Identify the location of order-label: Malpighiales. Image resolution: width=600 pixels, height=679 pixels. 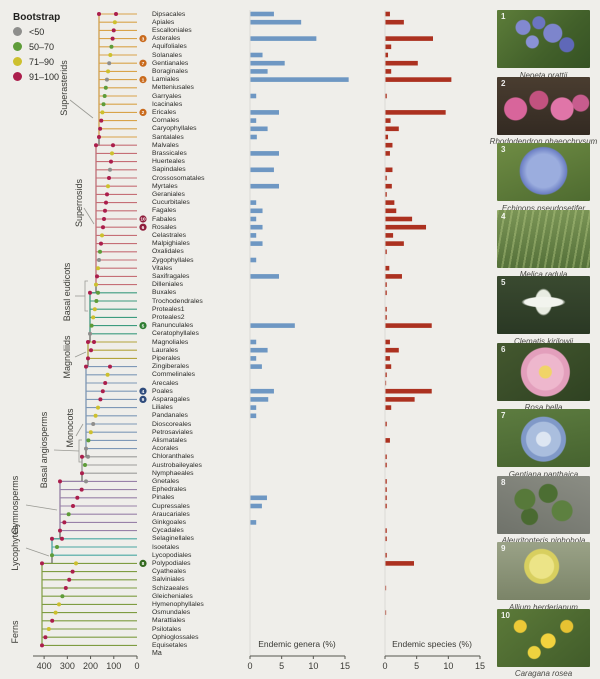
(171, 244).